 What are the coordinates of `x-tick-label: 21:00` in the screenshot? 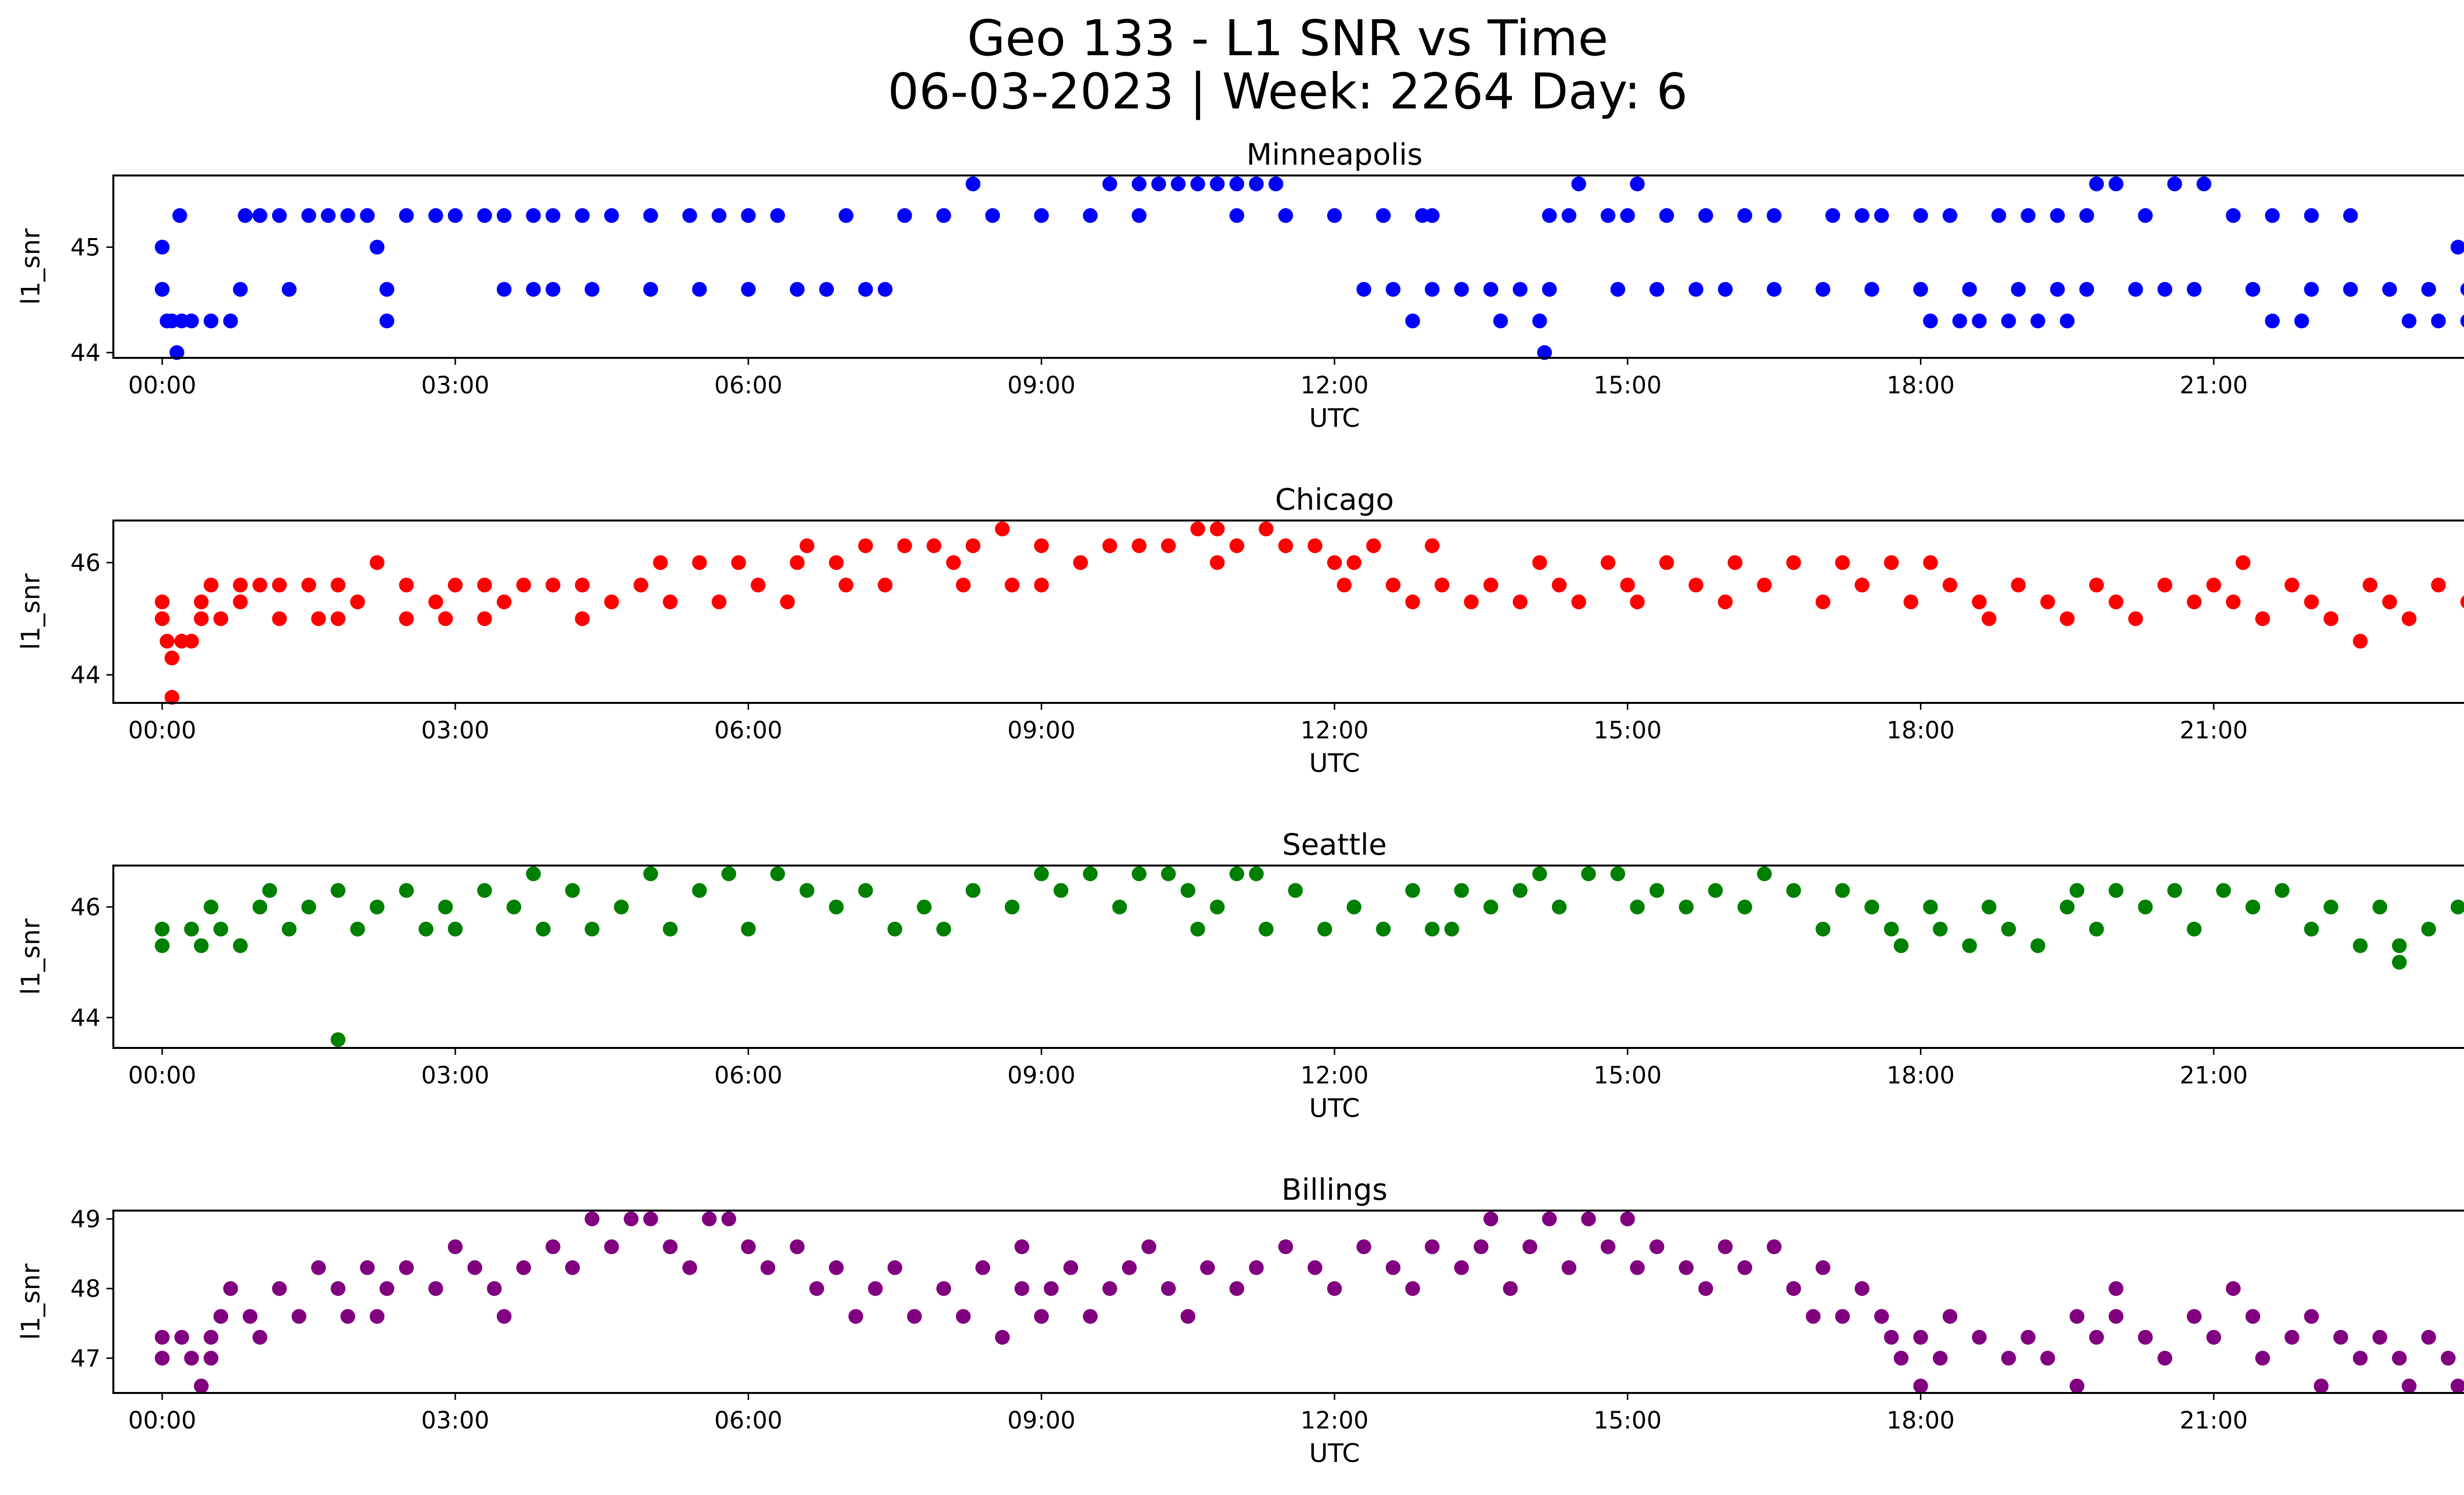 It's located at (2214, 730).